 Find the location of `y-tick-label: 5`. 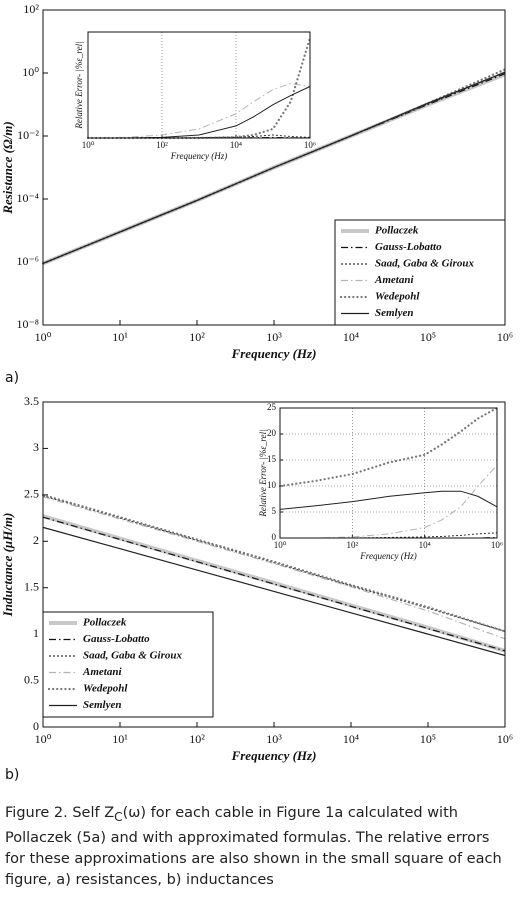

y-tick-label: 5 is located at coordinates (274, 511).